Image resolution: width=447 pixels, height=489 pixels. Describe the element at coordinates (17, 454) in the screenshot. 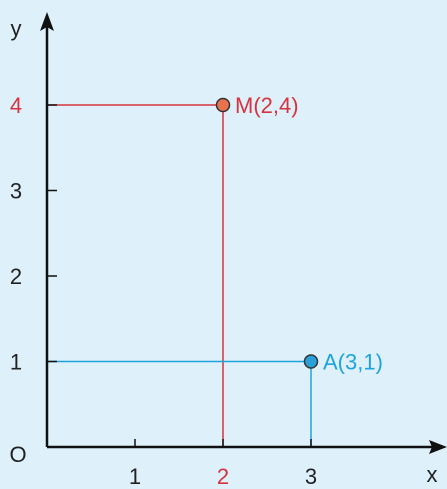

I see `origin-label: O` at that location.